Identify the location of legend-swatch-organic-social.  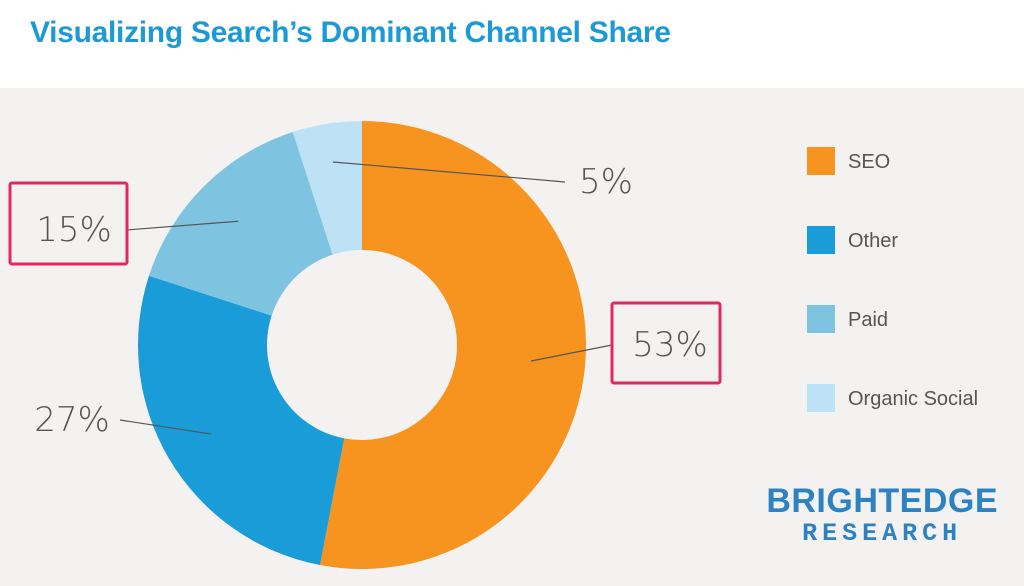
(821, 398).